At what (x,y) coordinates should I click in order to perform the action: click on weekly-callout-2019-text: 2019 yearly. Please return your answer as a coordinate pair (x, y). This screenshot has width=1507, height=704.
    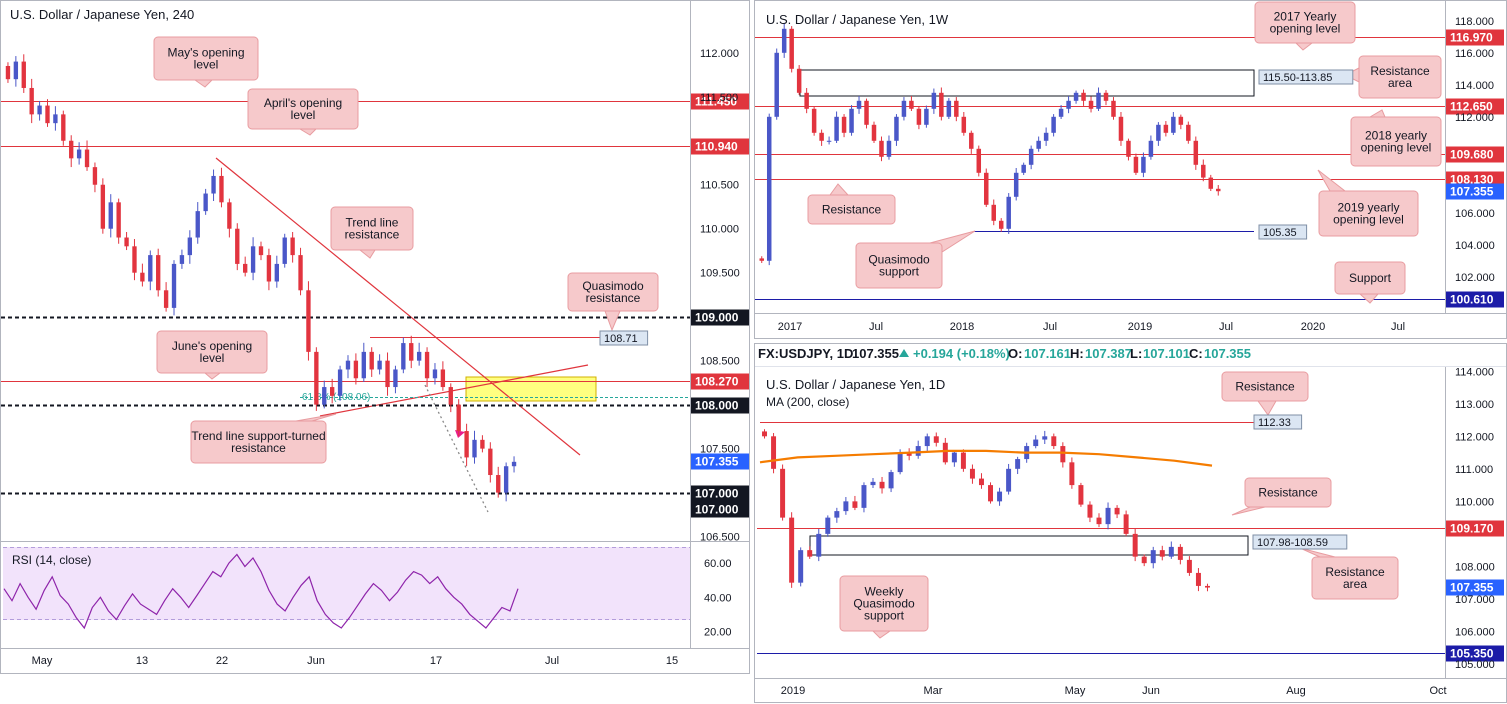
    Looking at the image, I should click on (1368, 208).